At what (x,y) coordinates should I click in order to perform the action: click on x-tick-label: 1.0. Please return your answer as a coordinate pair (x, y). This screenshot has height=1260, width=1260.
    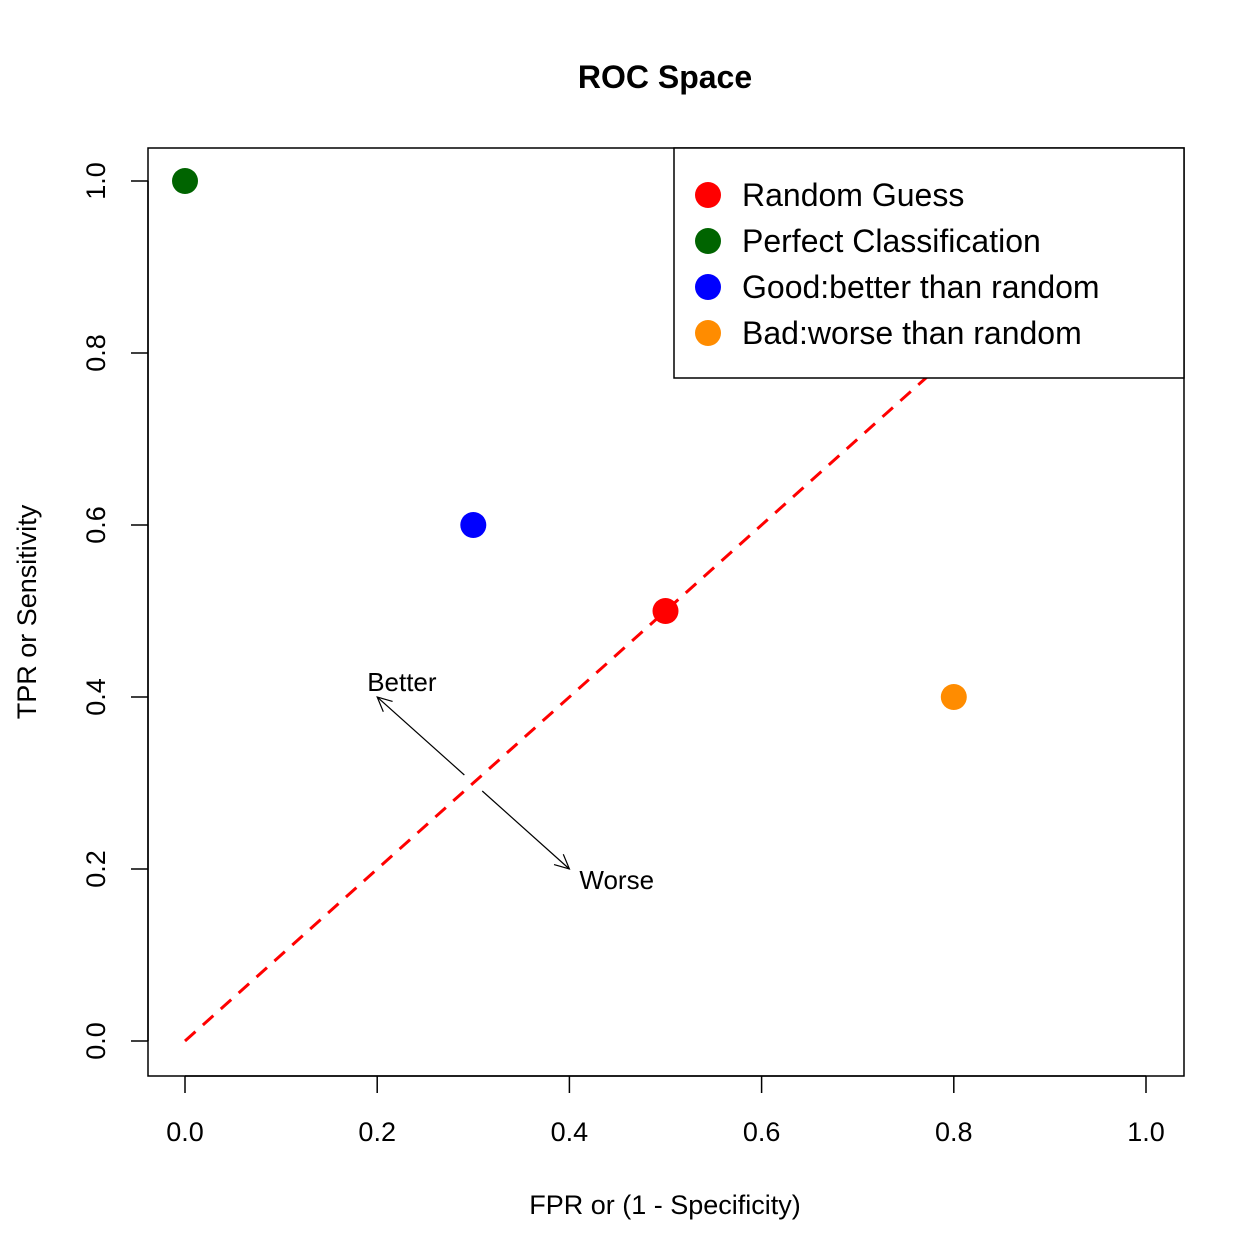
    Looking at the image, I should click on (1146, 1132).